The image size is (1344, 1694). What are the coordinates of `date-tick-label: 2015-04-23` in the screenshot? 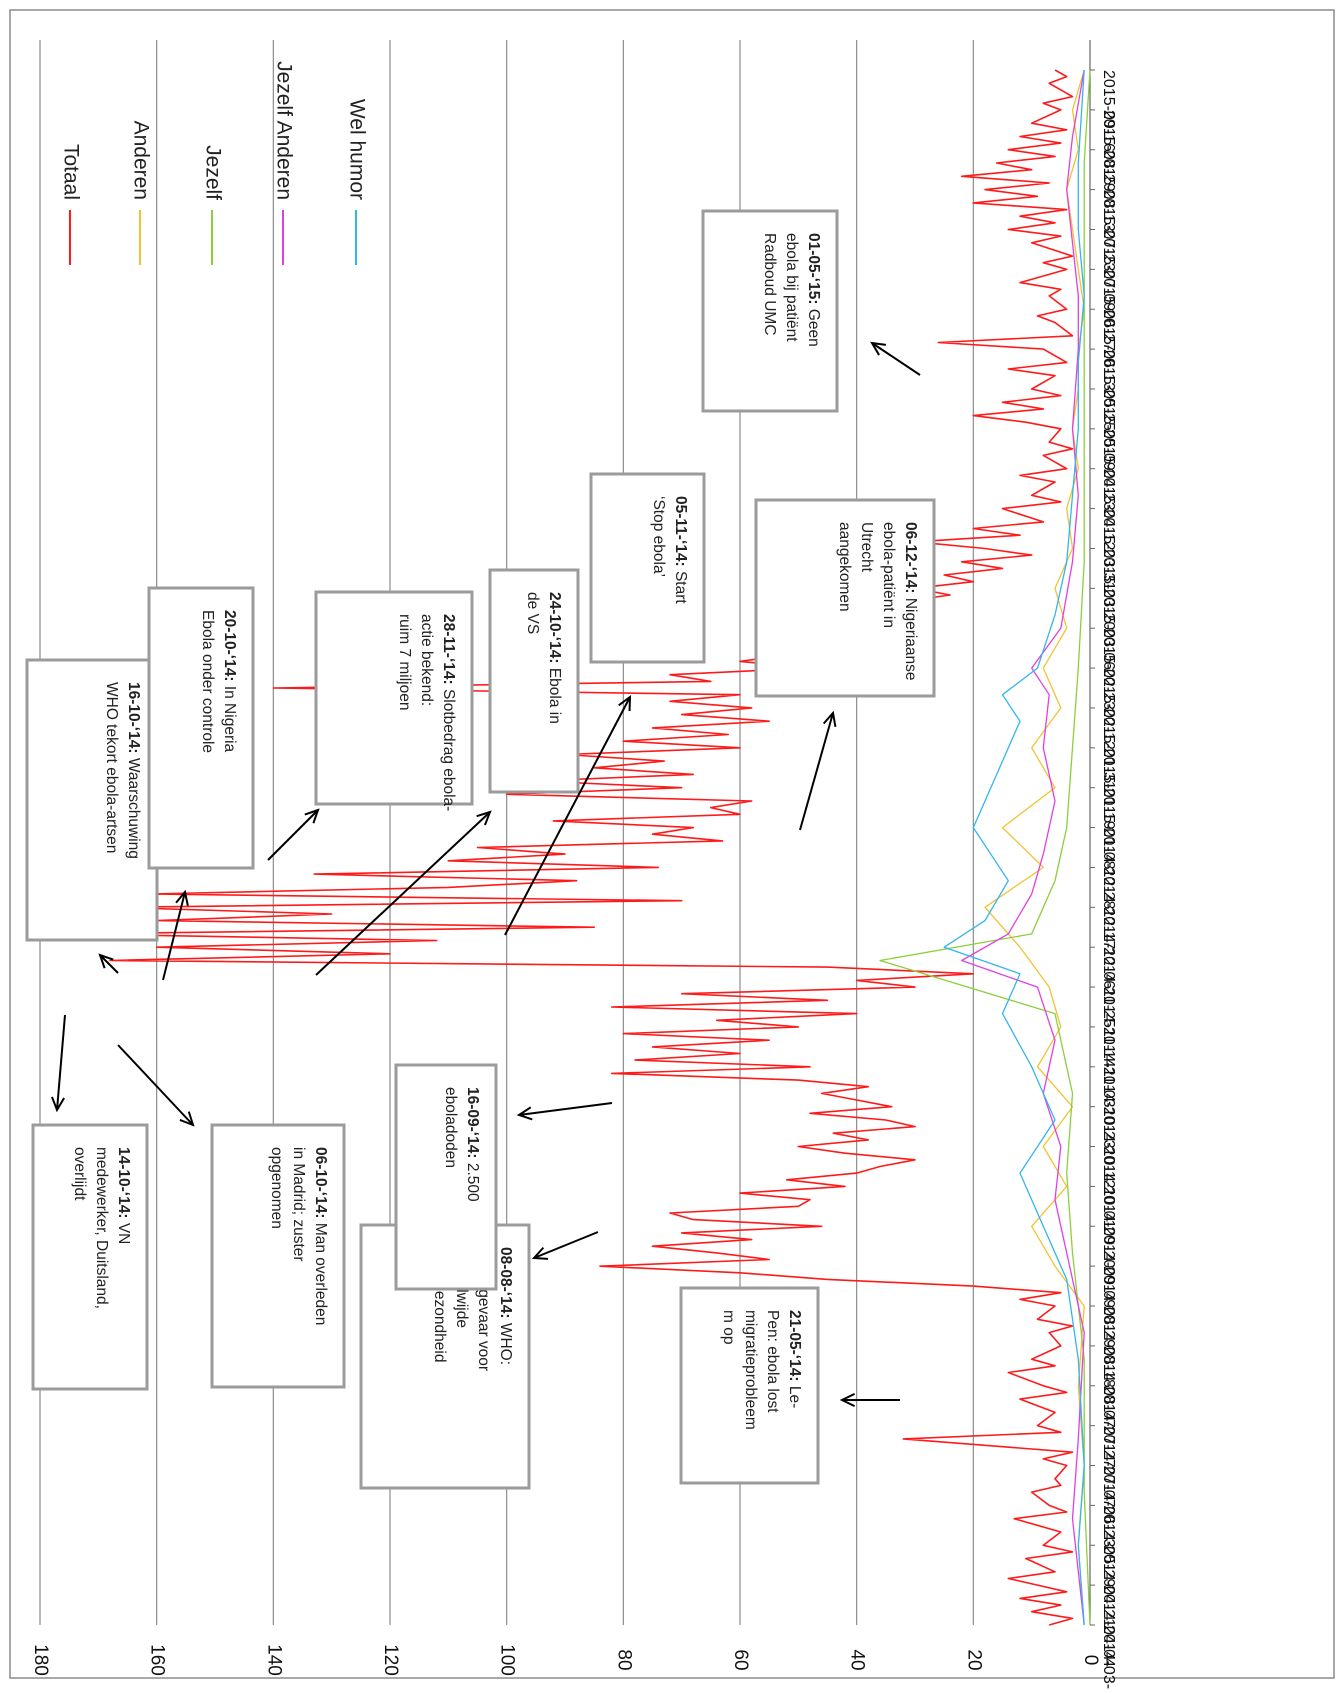 It's located at (1108, 470).